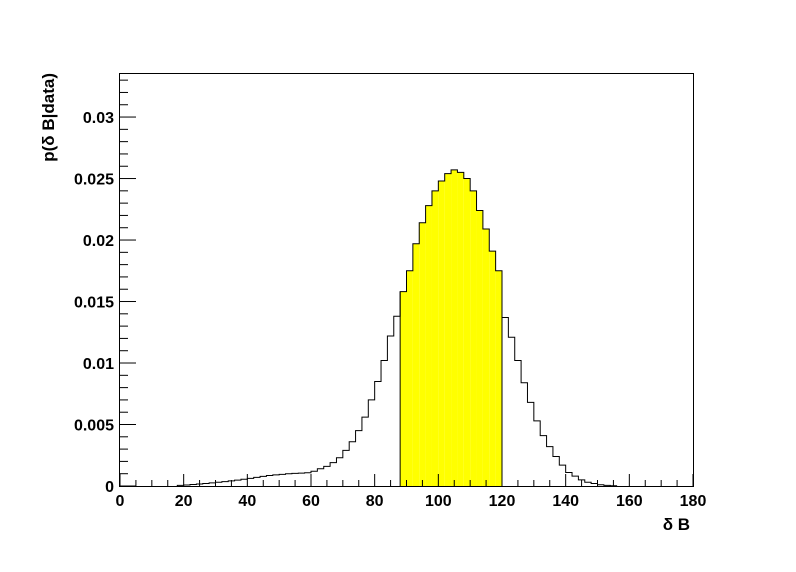 Image resolution: width=796 pixels, height=572 pixels. What do you see at coordinates (438, 501) in the screenshot?
I see `x-tick-label: 100` at bounding box center [438, 501].